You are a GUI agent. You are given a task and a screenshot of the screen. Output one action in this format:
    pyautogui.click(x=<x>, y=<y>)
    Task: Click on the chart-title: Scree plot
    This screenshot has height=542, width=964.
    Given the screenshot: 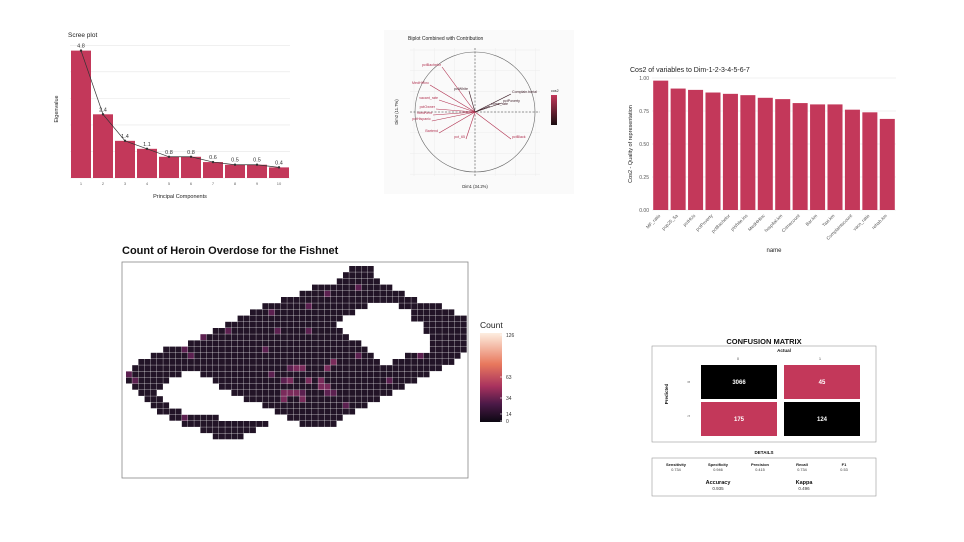 What is the action you would take?
    pyautogui.click(x=82, y=35)
    